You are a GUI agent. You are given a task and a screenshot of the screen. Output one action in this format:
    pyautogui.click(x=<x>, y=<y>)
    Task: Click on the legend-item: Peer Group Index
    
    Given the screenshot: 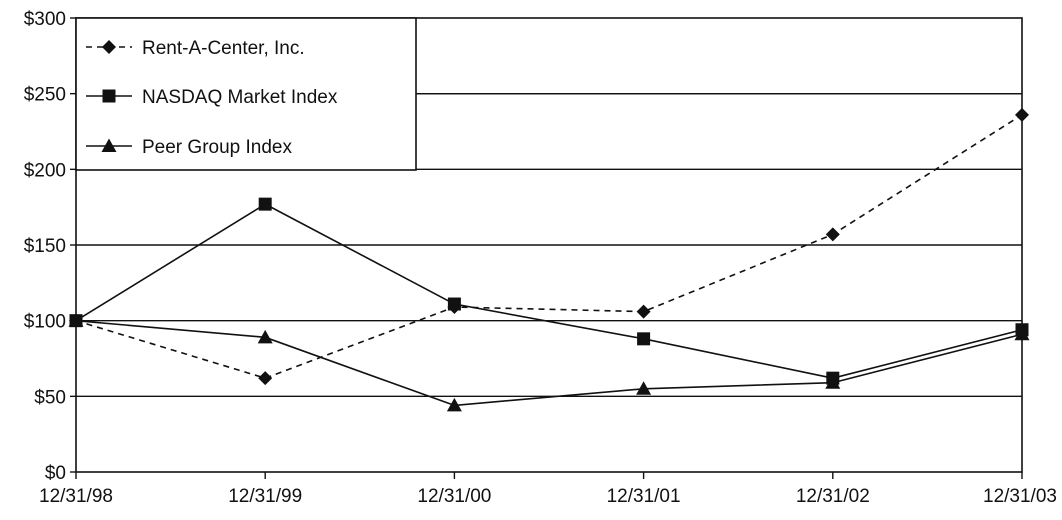 What is the action you would take?
    pyautogui.click(x=189, y=147)
    